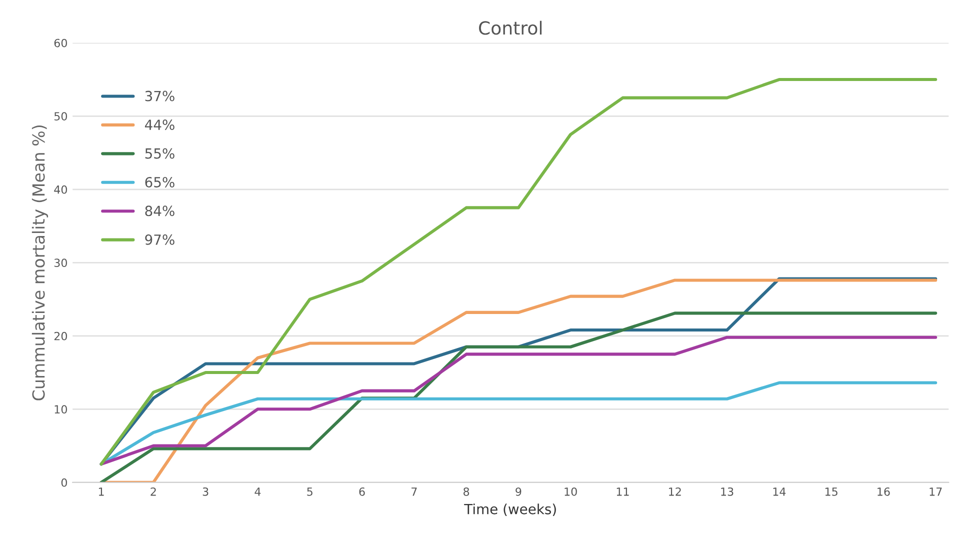 This screenshot has height=536, width=968. What do you see at coordinates (205, 491) in the screenshot?
I see `x-tick-label: 3` at bounding box center [205, 491].